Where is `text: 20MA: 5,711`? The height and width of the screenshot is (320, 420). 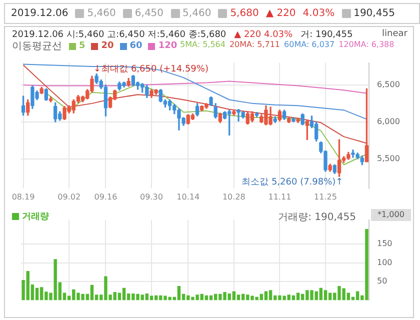 text: 20MA: 5,711 is located at coordinates (254, 44).